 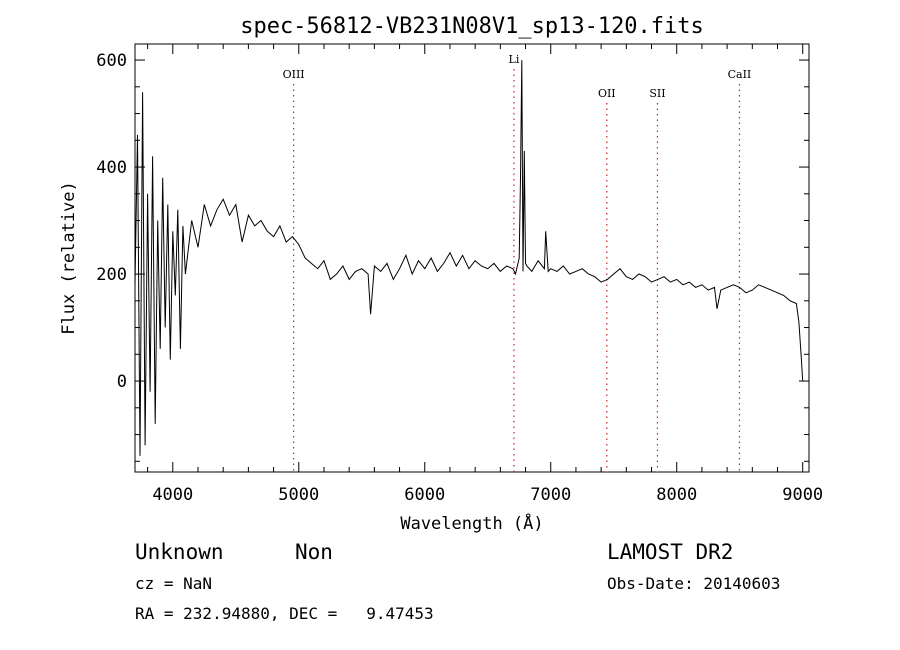 What do you see at coordinates (657, 93) in the screenshot?
I see `annotation-label-sii: SII` at bounding box center [657, 93].